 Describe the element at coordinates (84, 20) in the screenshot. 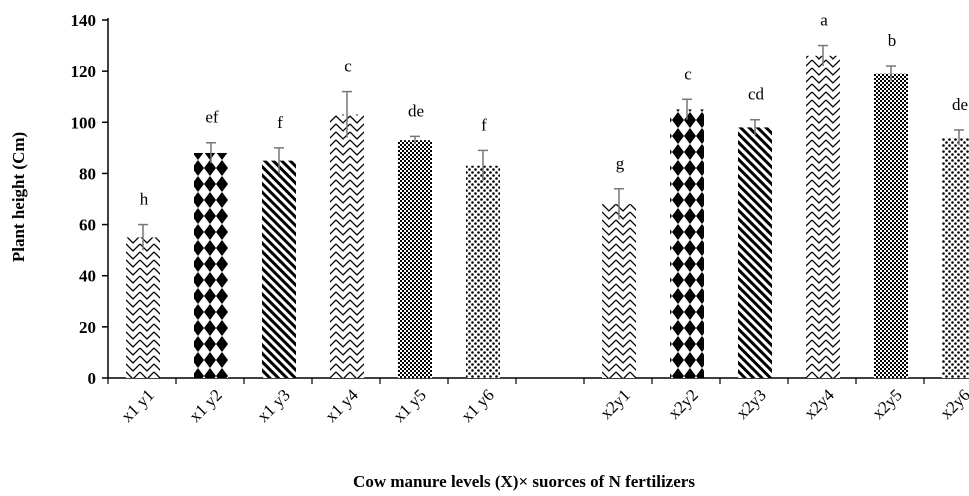

I see `y-tick-label: 140` at that location.